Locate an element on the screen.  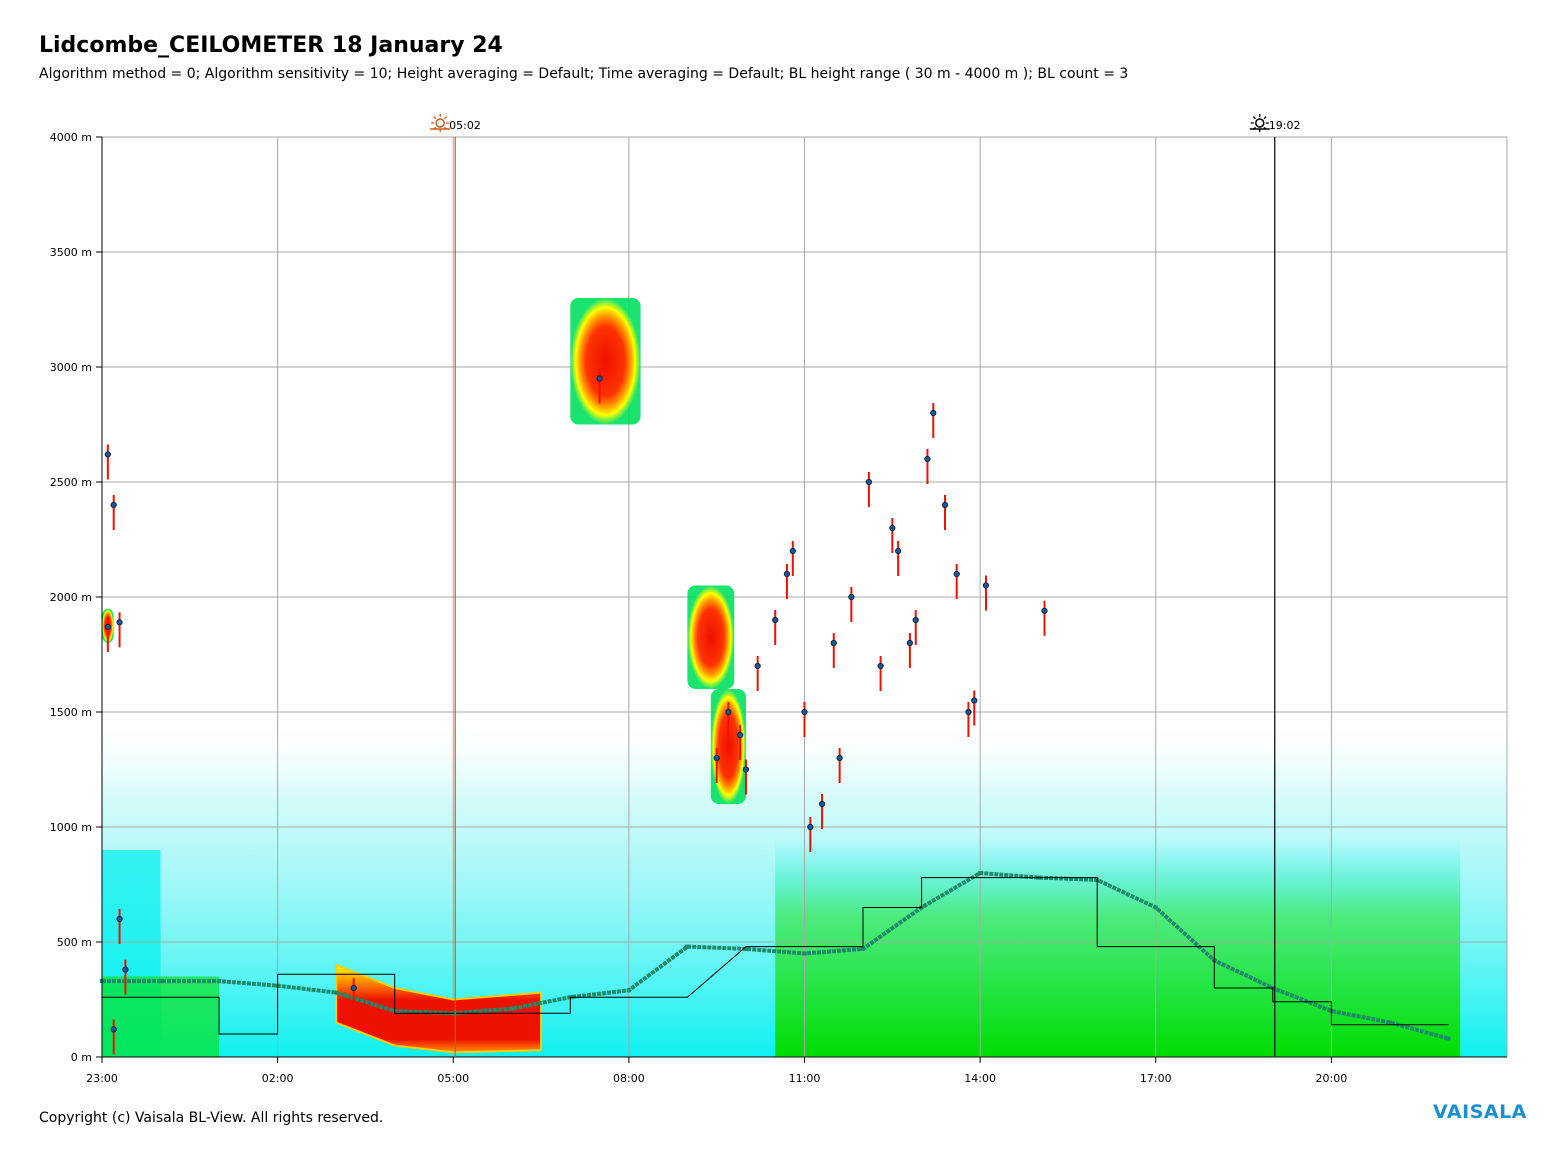
sunrise-icon is located at coordinates (440, 123).